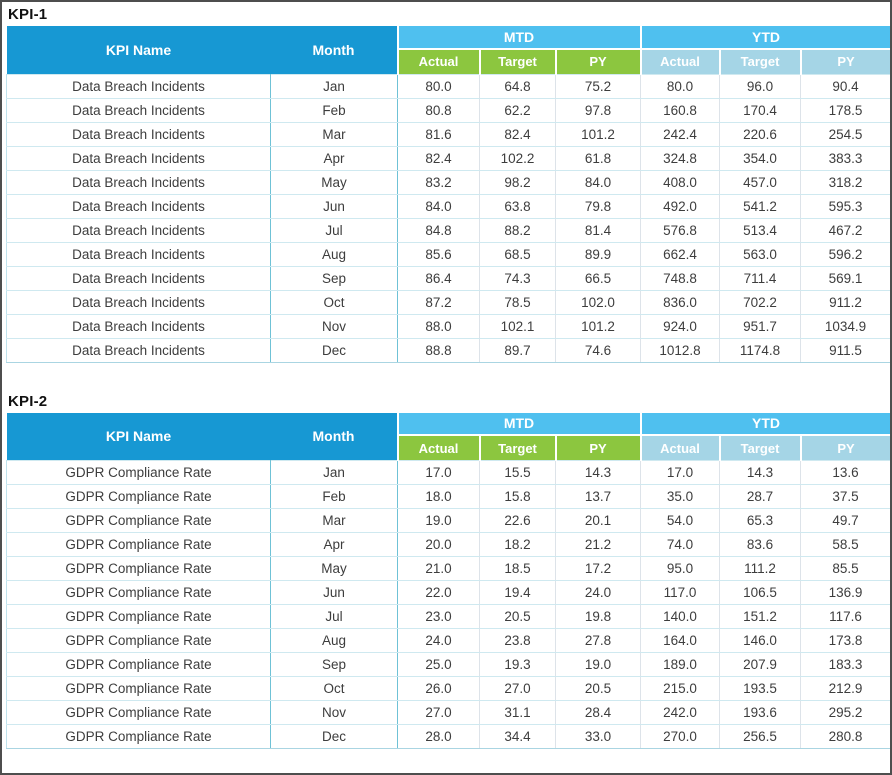  I want to click on mtd-target-cell: 88.2, so click(517, 230).